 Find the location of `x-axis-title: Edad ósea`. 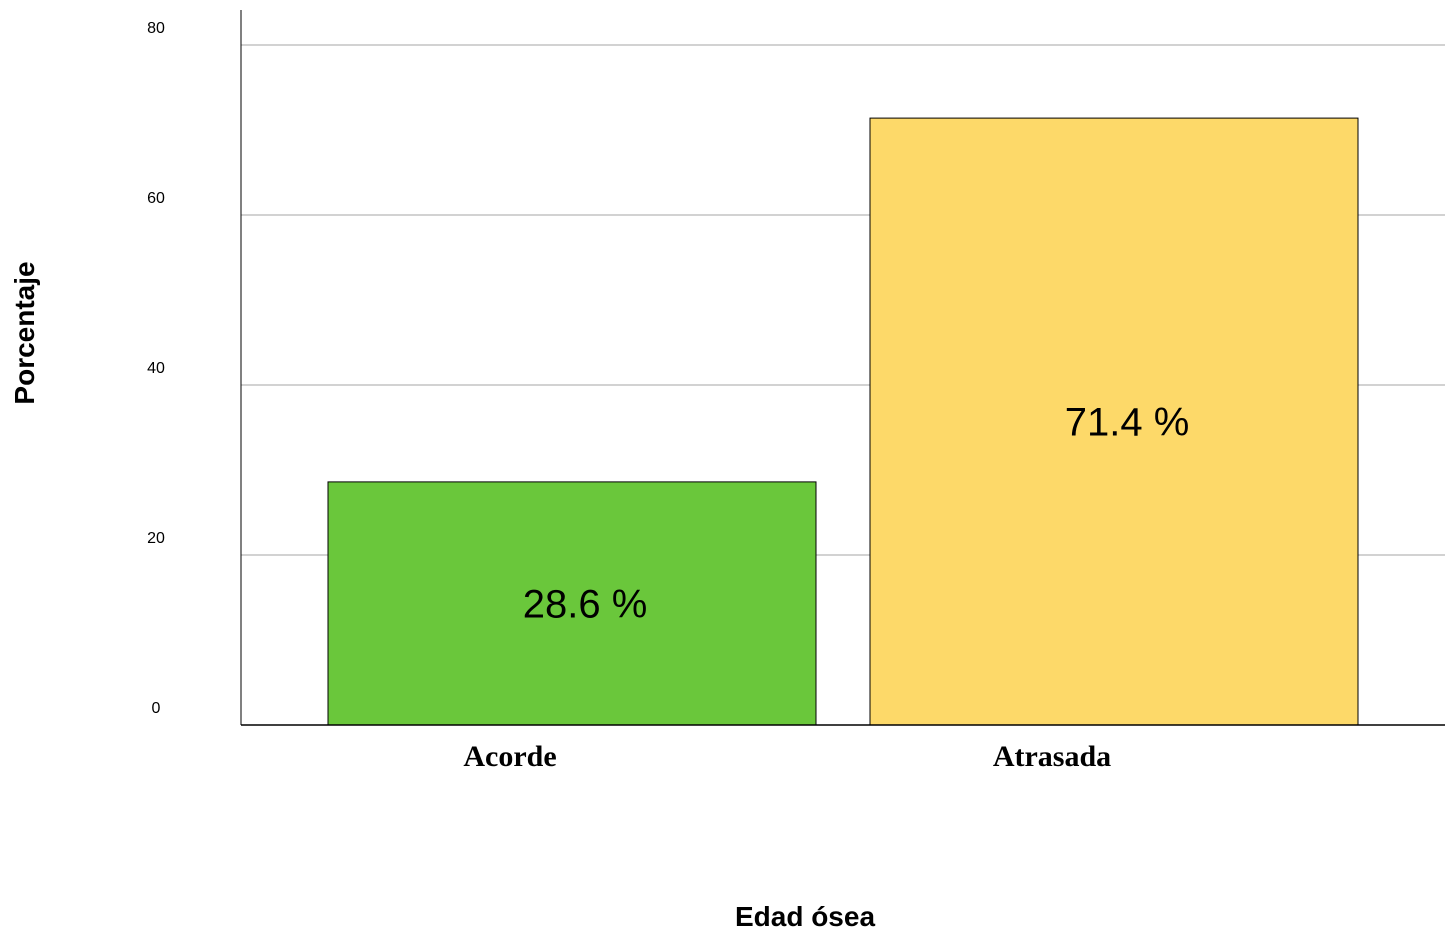

x-axis-title: Edad ósea is located at coordinates (805, 916).